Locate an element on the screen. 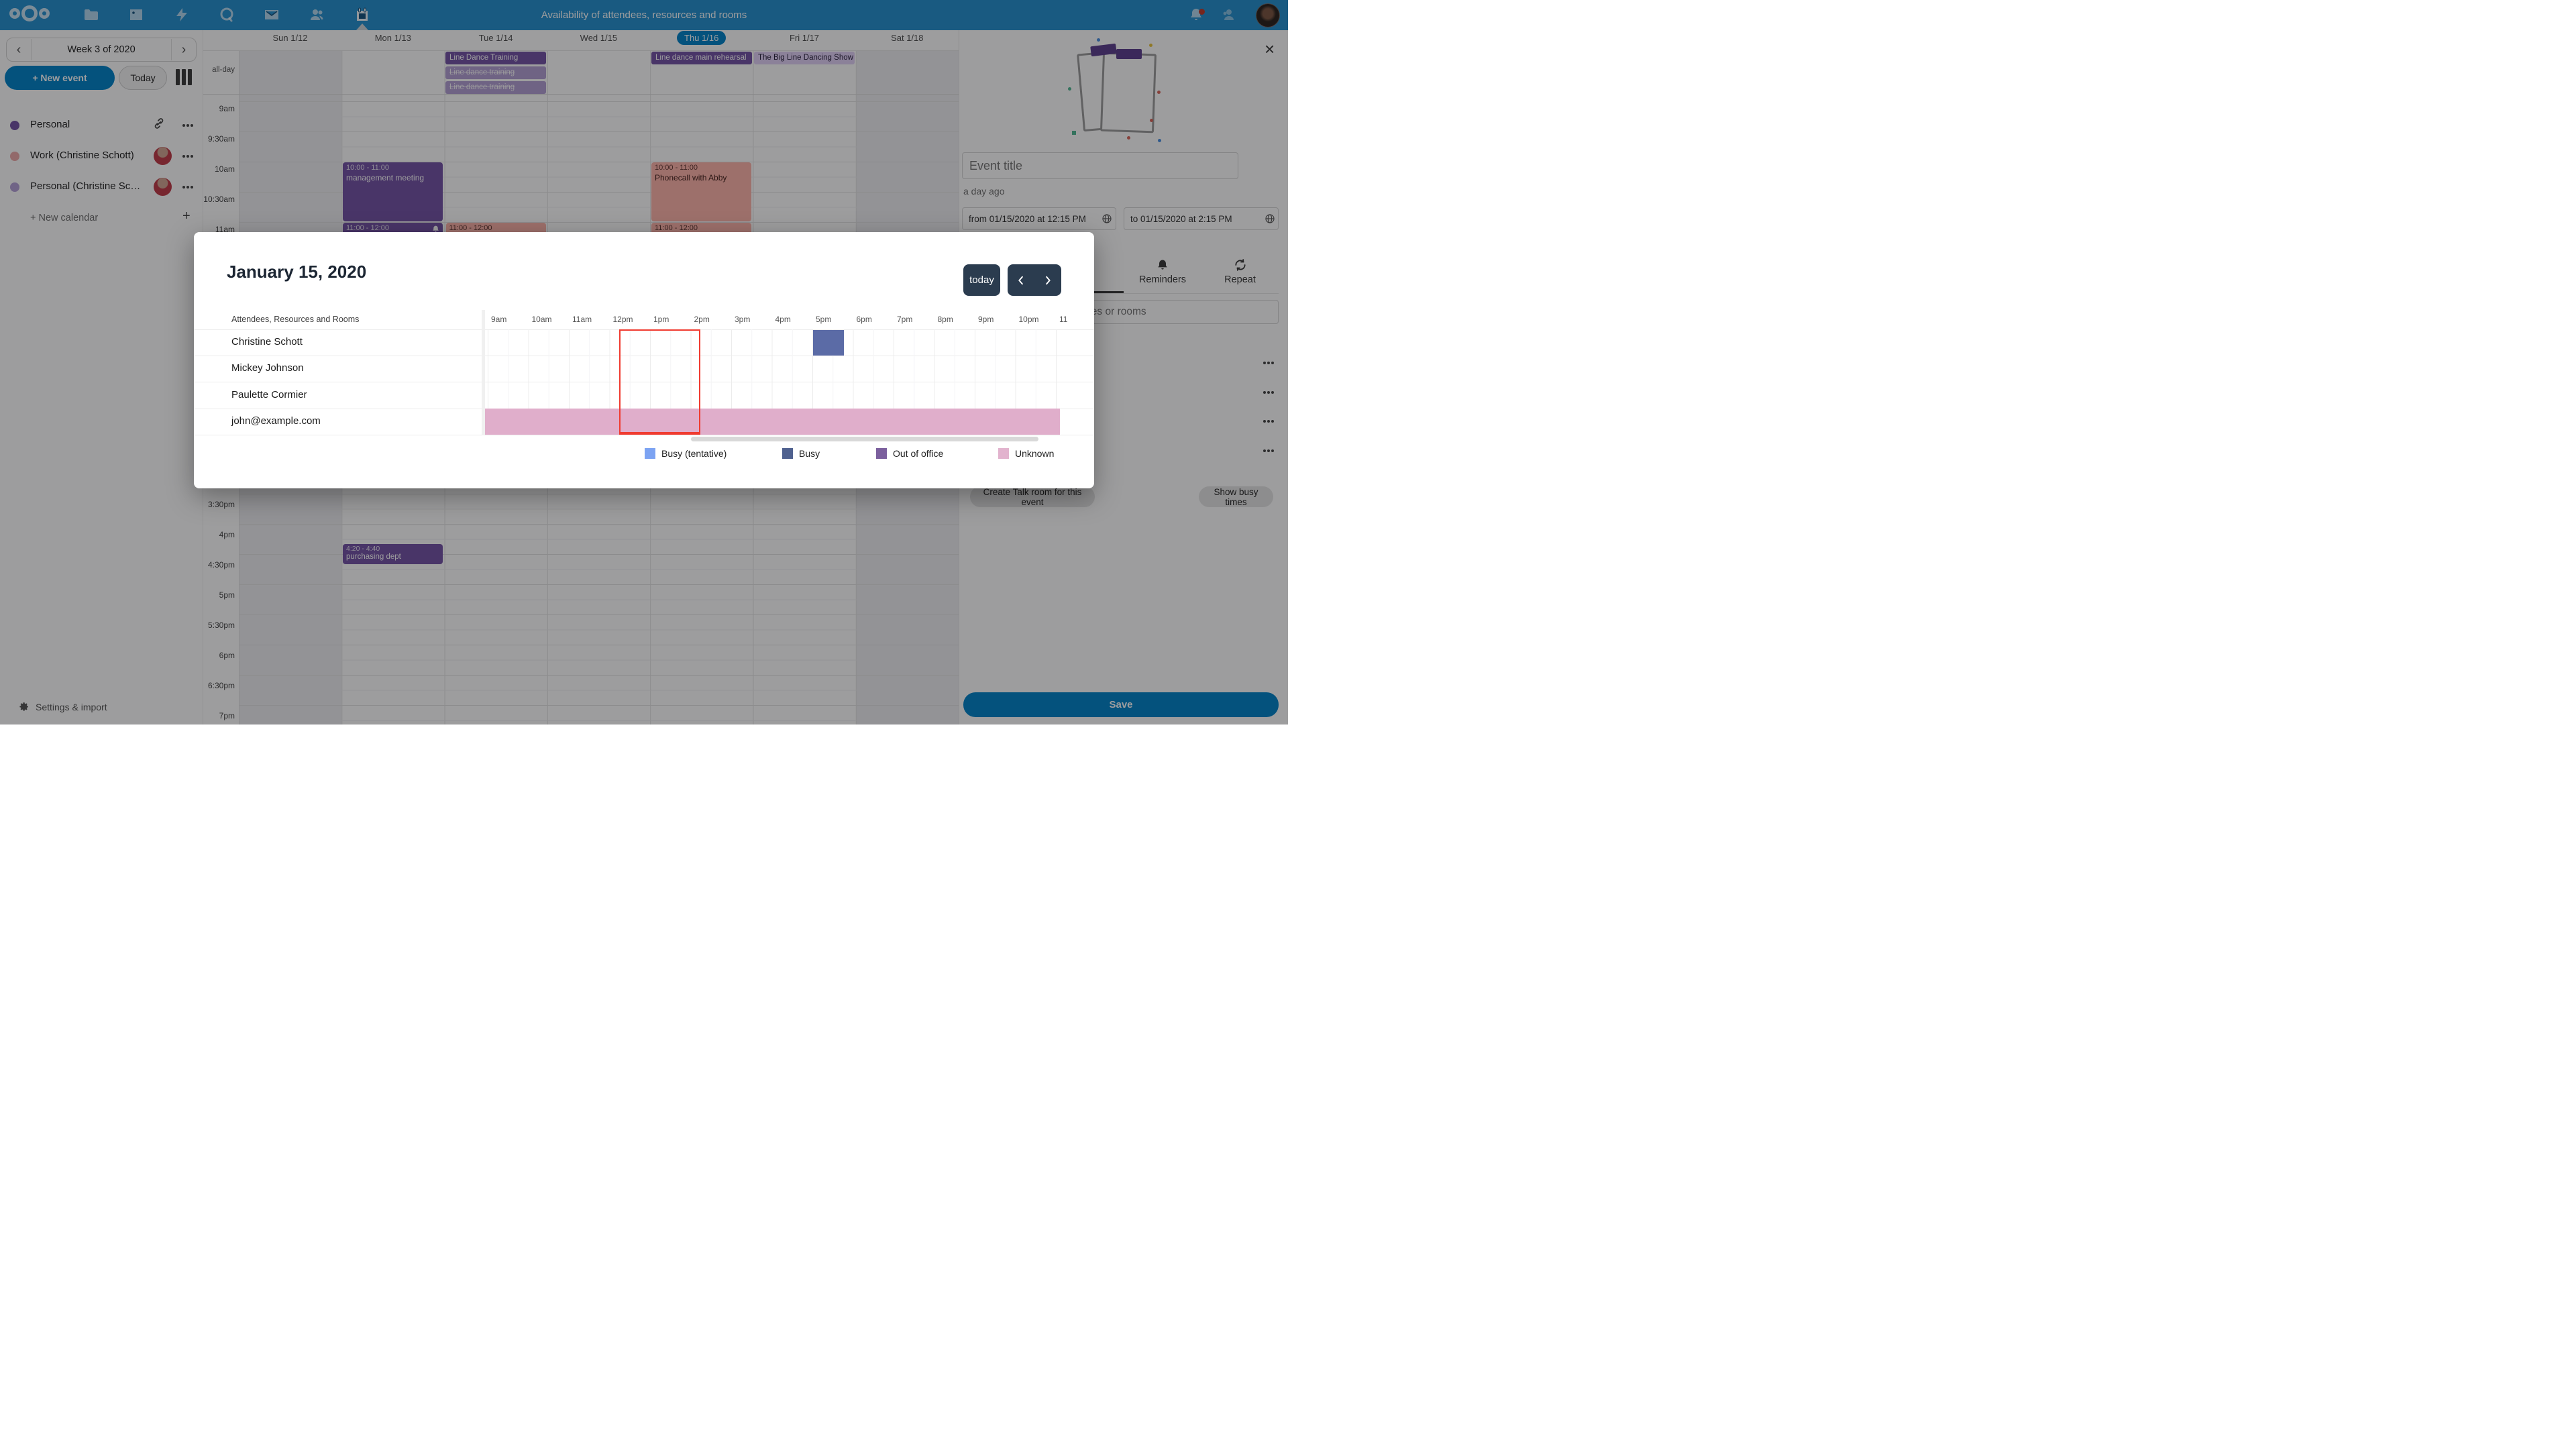 Image resolution: width=2576 pixels, height=1449 pixels. contacts-menu-icon is located at coordinates (1228, 15).